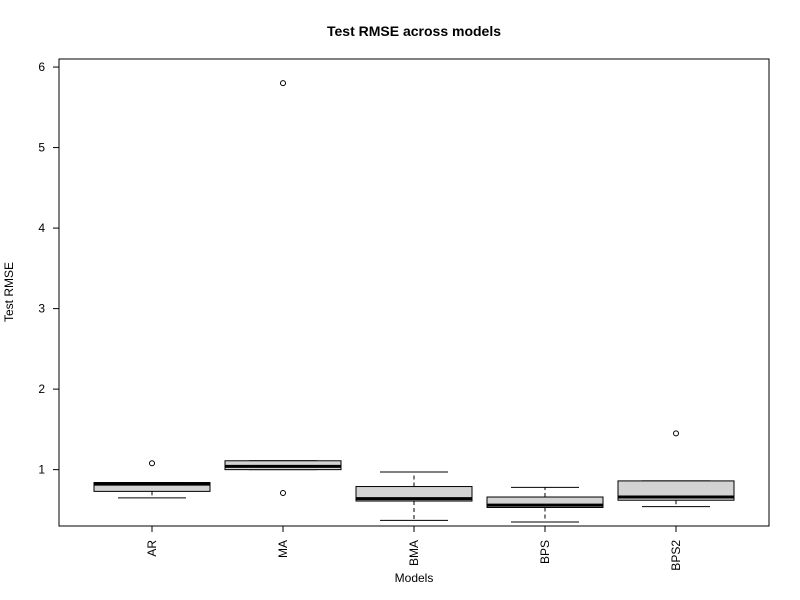 The width and height of the screenshot is (800, 600). What do you see at coordinates (545, 552) in the screenshot?
I see `x-tick-label: BPS` at bounding box center [545, 552].